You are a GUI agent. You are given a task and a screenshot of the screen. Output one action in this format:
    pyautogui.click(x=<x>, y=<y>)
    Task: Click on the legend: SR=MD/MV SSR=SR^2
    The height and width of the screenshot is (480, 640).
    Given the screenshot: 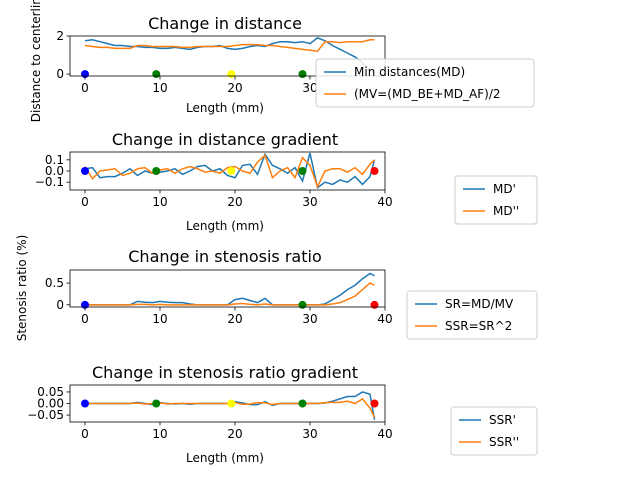 What is the action you would take?
    pyautogui.click(x=472, y=315)
    